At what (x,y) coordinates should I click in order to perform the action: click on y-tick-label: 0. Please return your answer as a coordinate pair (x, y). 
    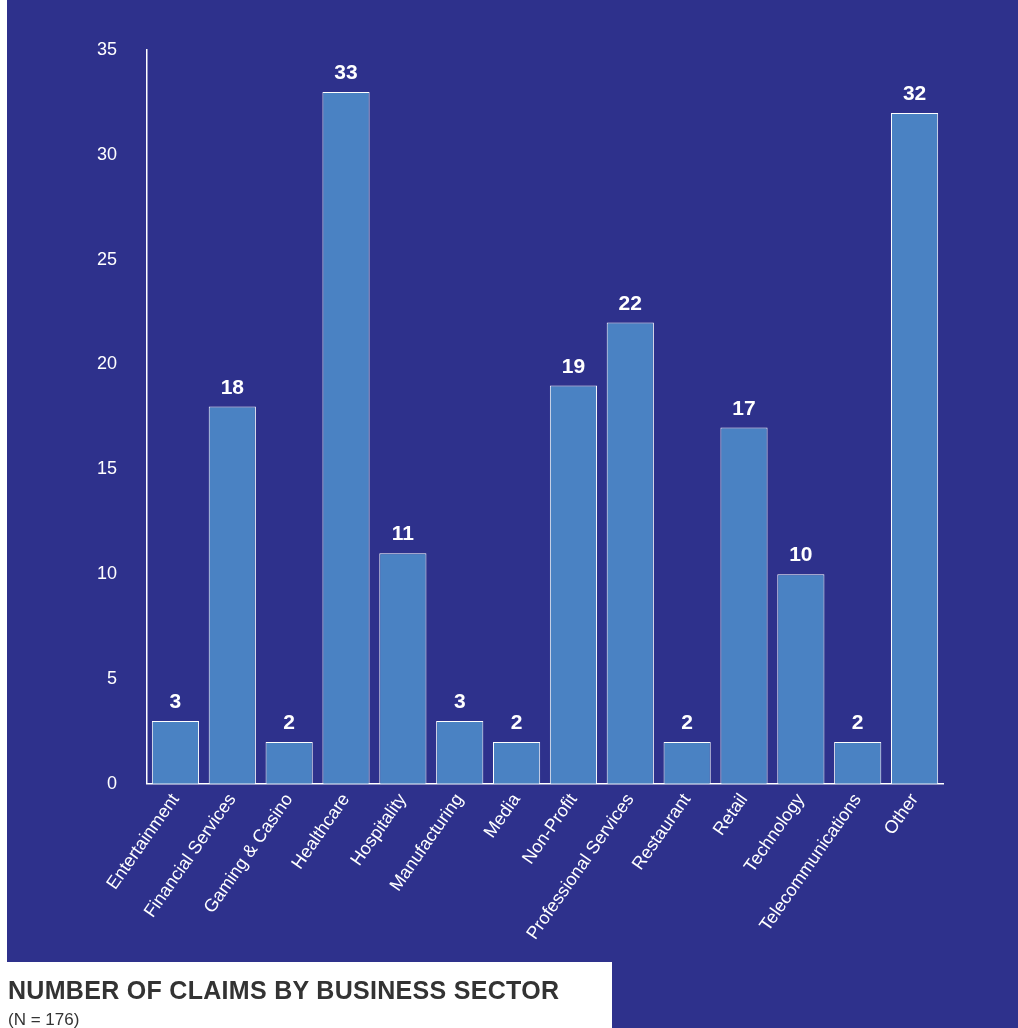
    Looking at the image, I should click on (112, 782).